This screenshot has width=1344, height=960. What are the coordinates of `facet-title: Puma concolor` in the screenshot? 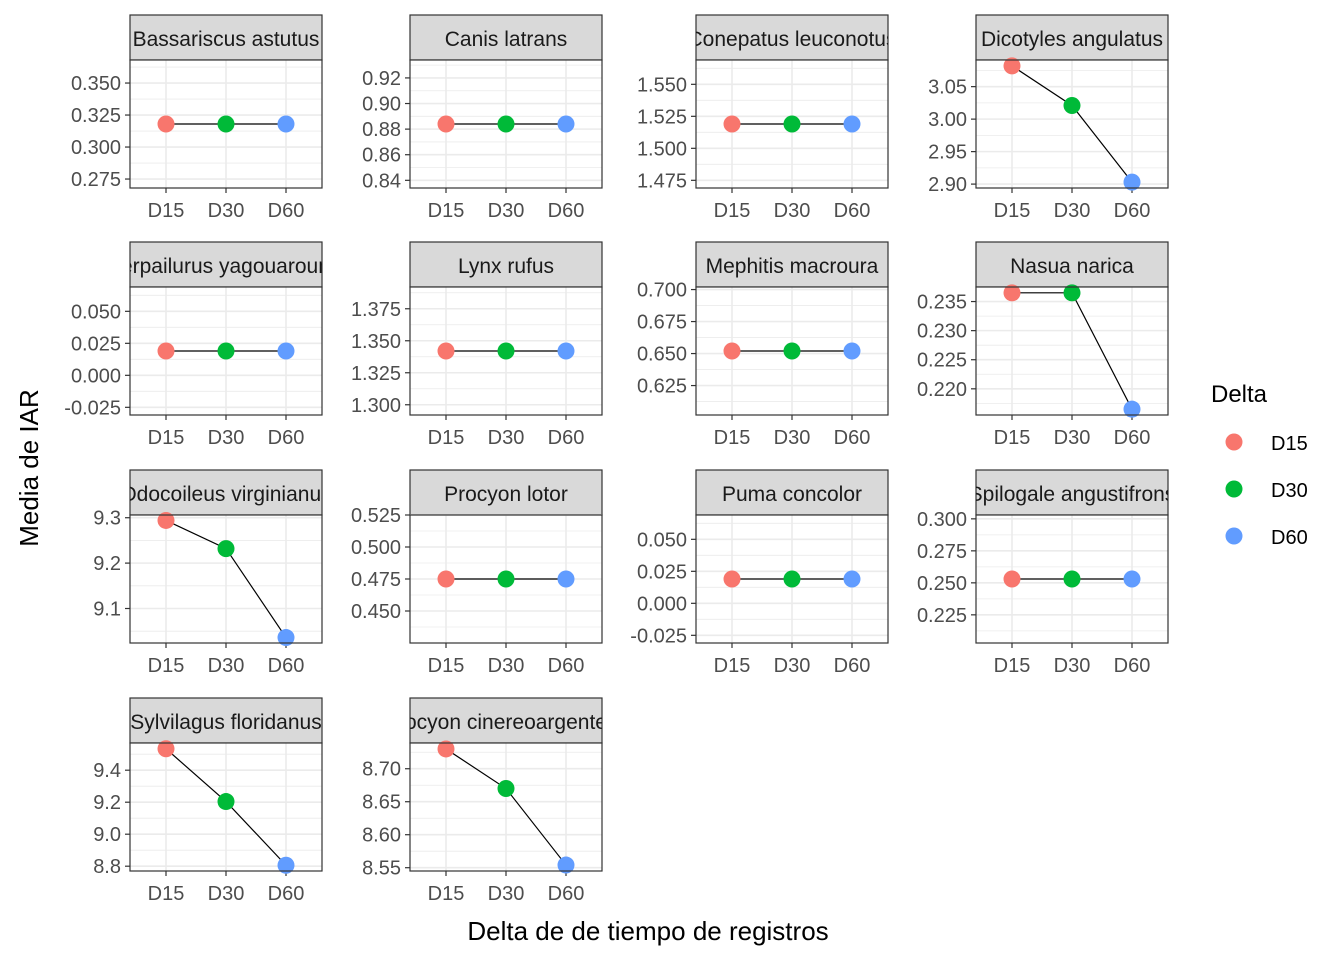 It's located at (792, 494).